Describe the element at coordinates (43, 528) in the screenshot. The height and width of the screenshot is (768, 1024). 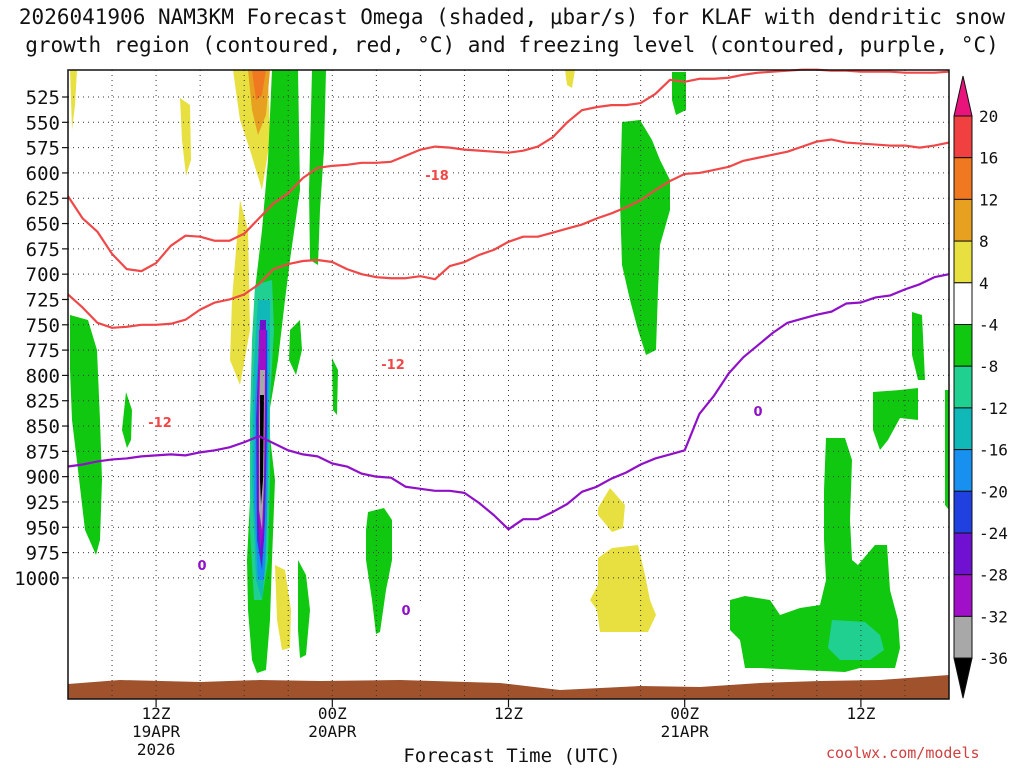
I see `y-tick-label-950: 950` at that location.